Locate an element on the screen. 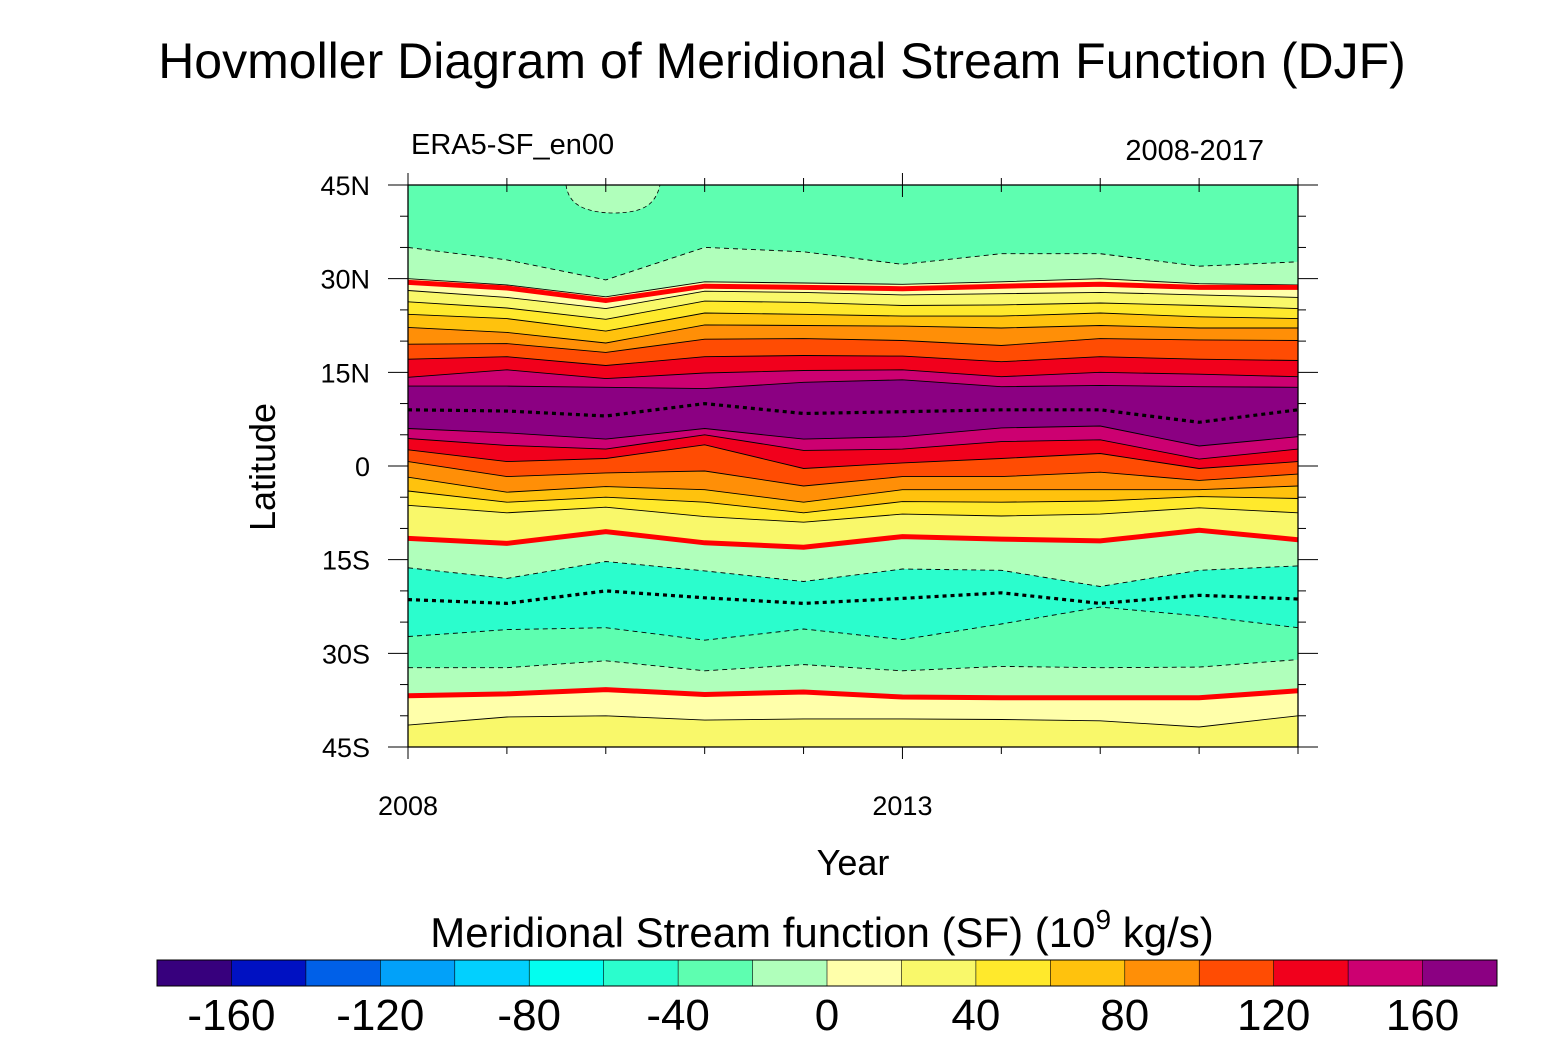 Image resolution: width=1564 pixels, height=1061 pixels. x-tick-labels: 2008 2013 is located at coordinates (655, 806).